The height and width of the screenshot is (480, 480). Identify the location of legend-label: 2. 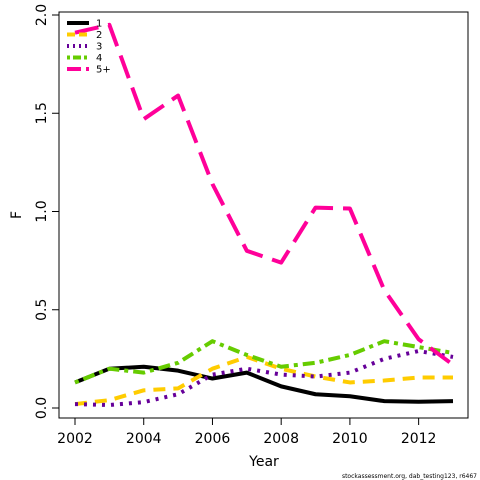
(99, 35).